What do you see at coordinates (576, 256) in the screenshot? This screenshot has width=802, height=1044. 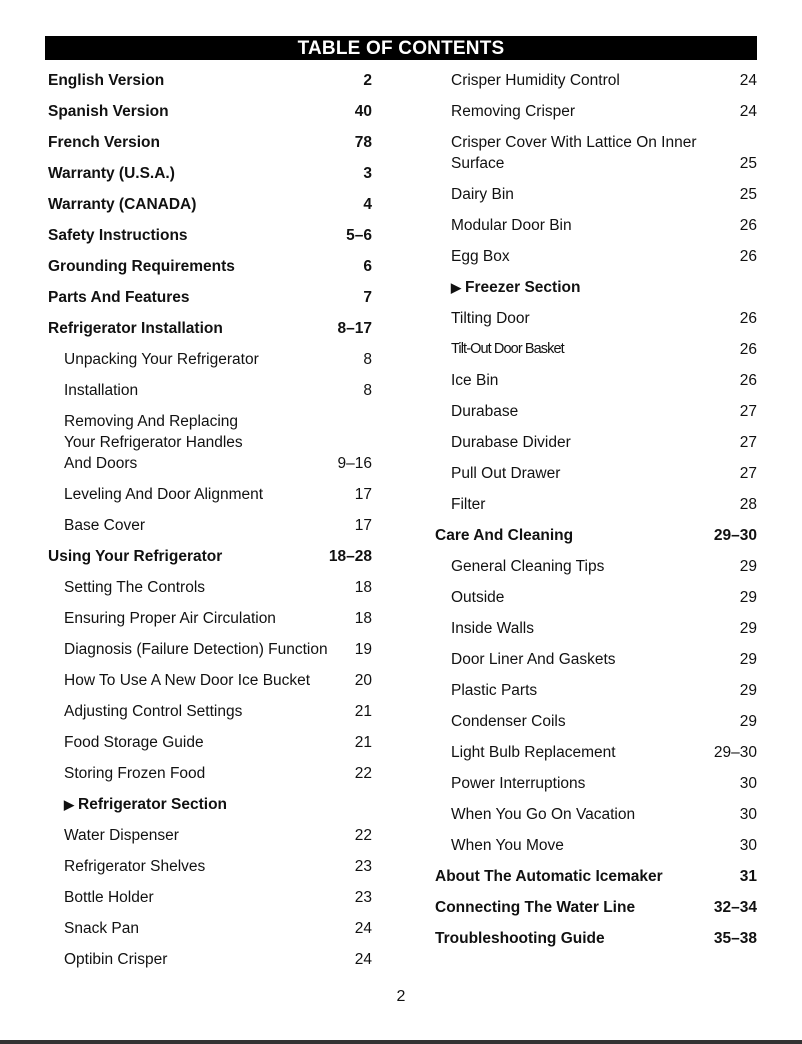 I see `toc-entry-title: Egg Box` at bounding box center [576, 256].